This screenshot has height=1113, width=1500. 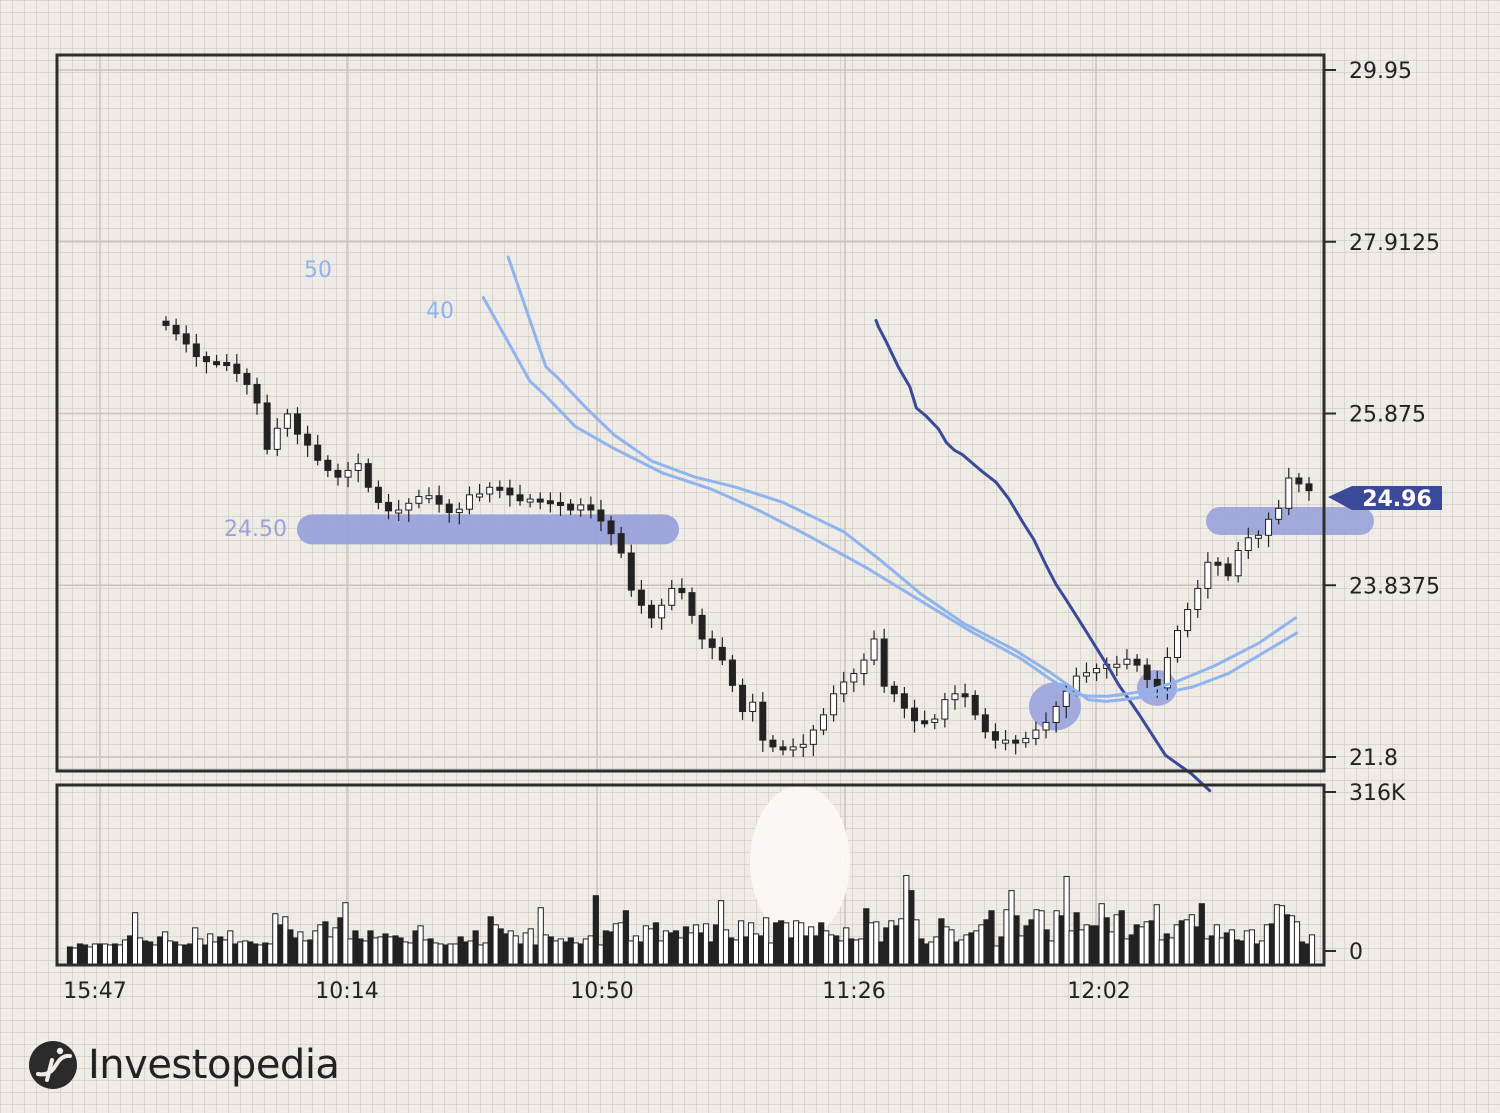 I want to click on brand-name: Investopedia, so click(x=214, y=1065).